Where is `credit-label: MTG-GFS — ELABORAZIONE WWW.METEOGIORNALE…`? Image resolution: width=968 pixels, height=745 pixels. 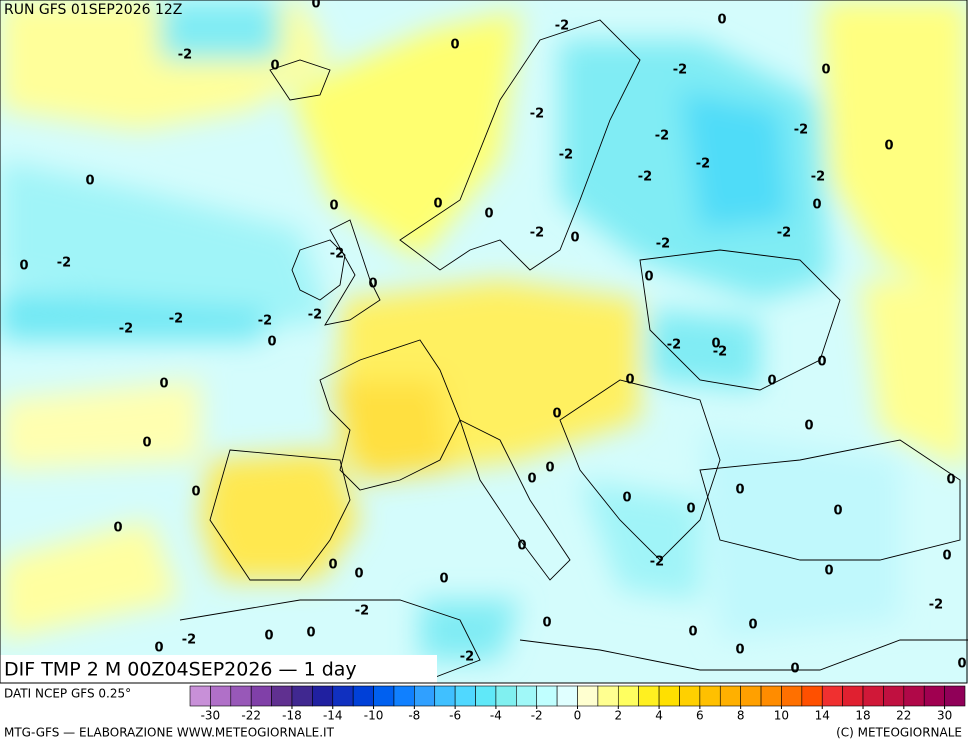 credit-label: MTG-GFS — ELABORAZIONE WWW.METEOGIORNALE… is located at coordinates (169, 733).